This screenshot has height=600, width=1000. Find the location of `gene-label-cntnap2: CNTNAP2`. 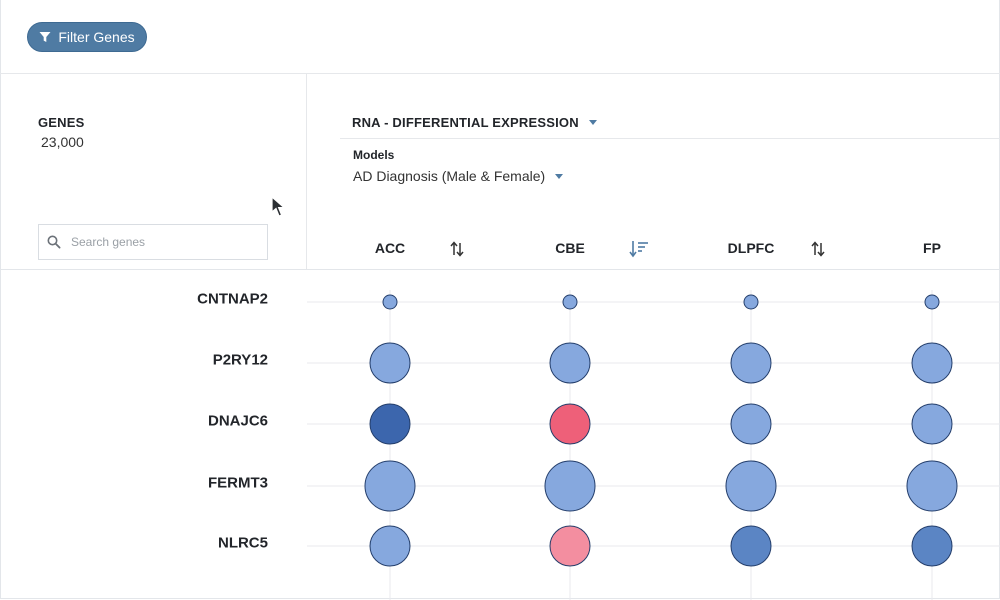

gene-label-cntnap2: CNTNAP2 is located at coordinates (232, 299).